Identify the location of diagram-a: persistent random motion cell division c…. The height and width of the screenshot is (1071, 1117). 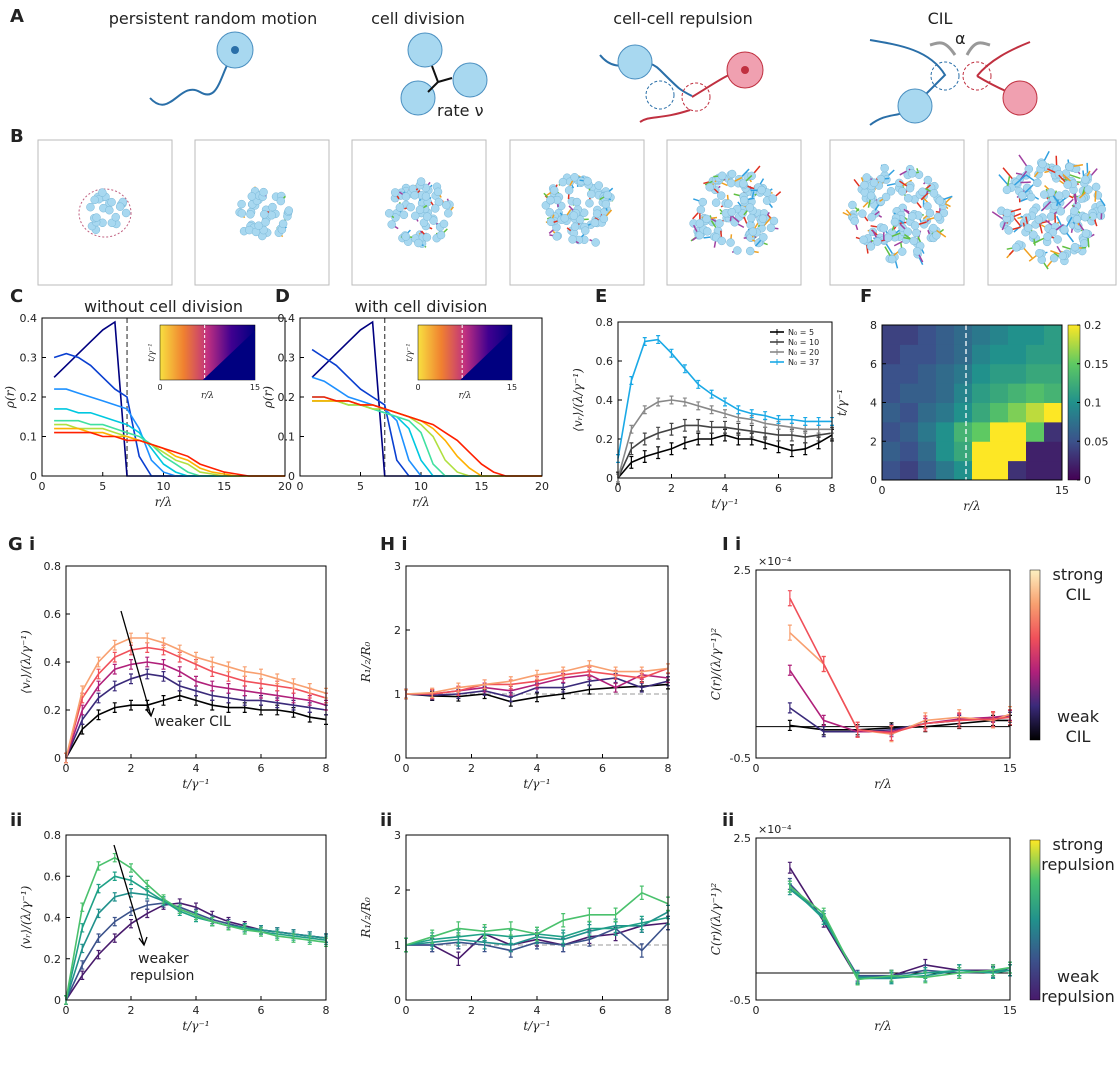
(573, 67).